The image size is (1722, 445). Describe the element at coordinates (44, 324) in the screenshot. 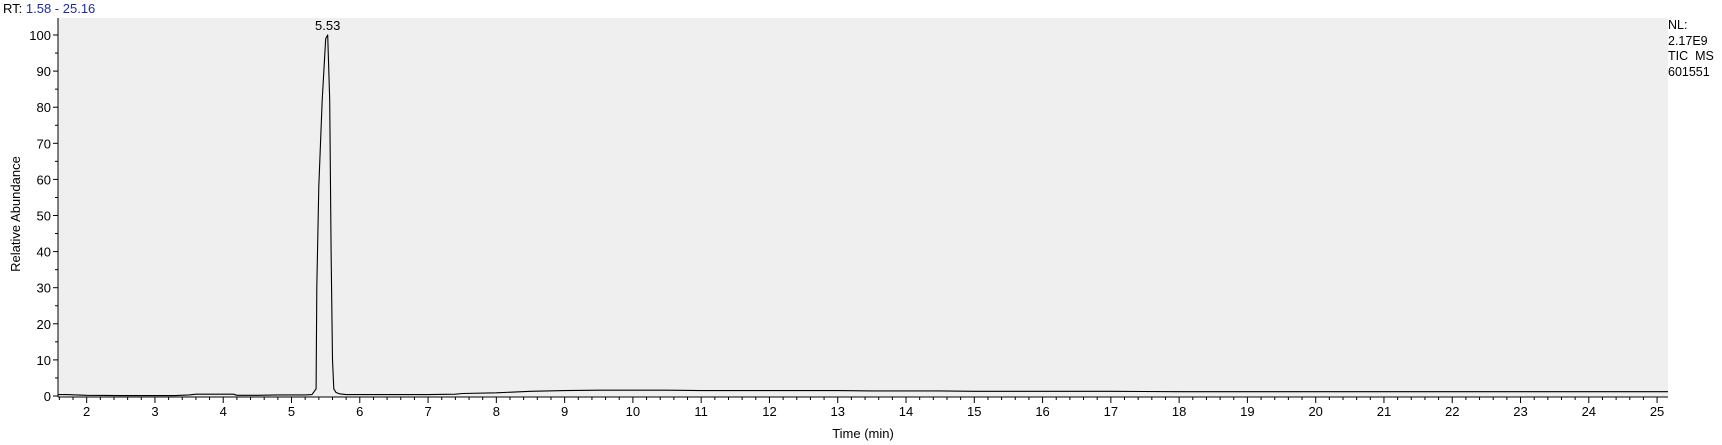

I see `y-tick-label: 20` at that location.